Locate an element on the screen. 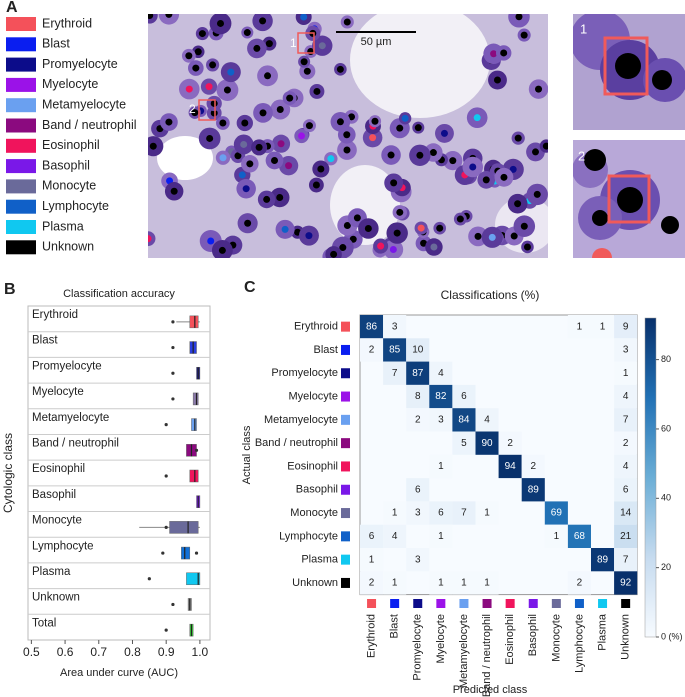 The width and height of the screenshot is (685, 697). row-label: Plasma is located at coordinates (320, 560).